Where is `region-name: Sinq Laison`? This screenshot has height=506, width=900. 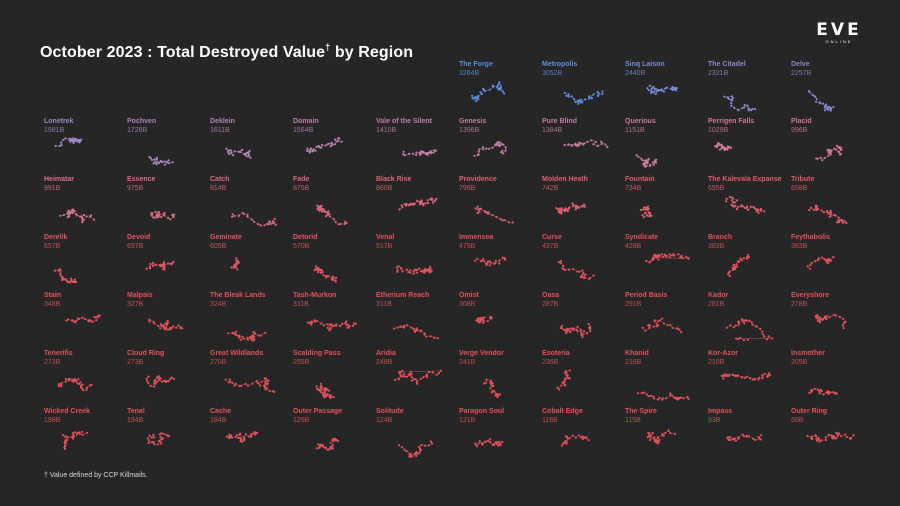 region-name: Sinq Laison is located at coordinates (645, 64).